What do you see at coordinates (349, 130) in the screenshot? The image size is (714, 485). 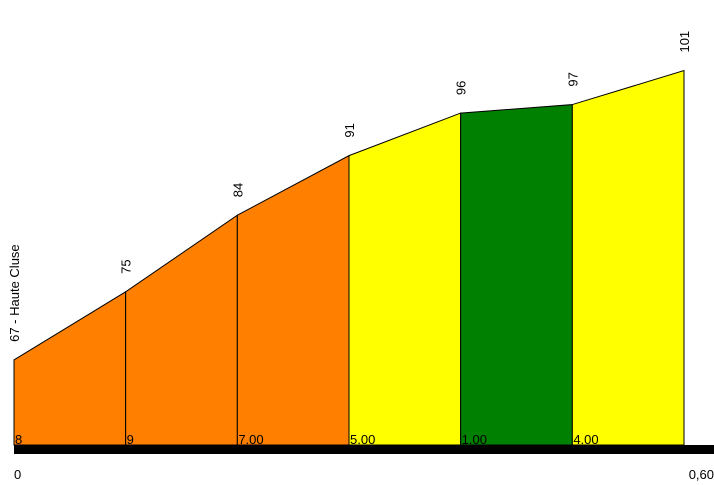 I see `elevation-label: 91` at bounding box center [349, 130].